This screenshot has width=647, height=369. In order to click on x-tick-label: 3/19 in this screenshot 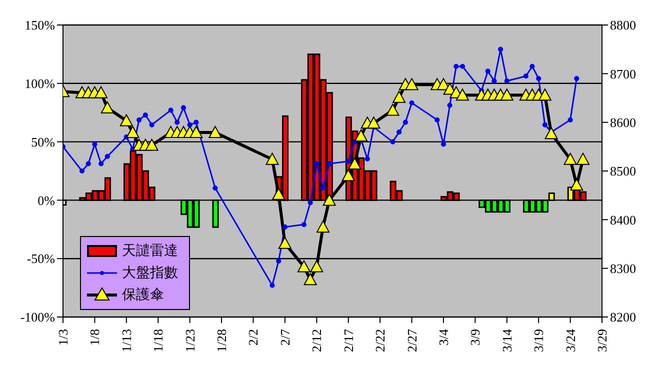, I will do `click(538, 340)`.